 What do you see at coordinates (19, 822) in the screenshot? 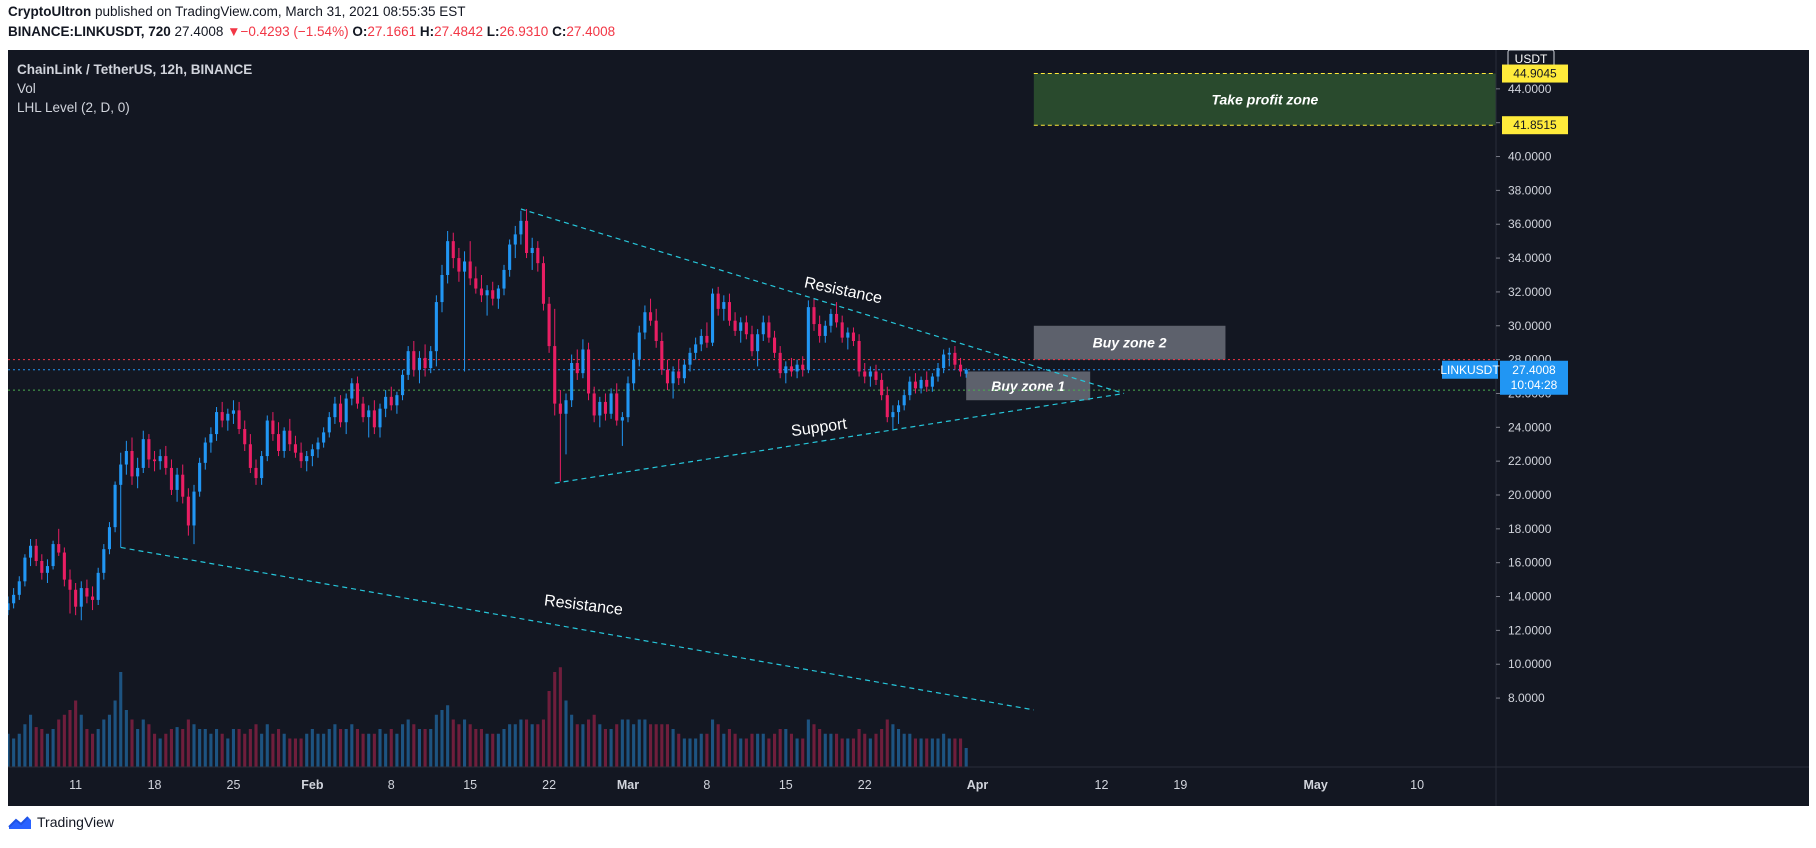
I see `tradingview-logo-icon` at bounding box center [19, 822].